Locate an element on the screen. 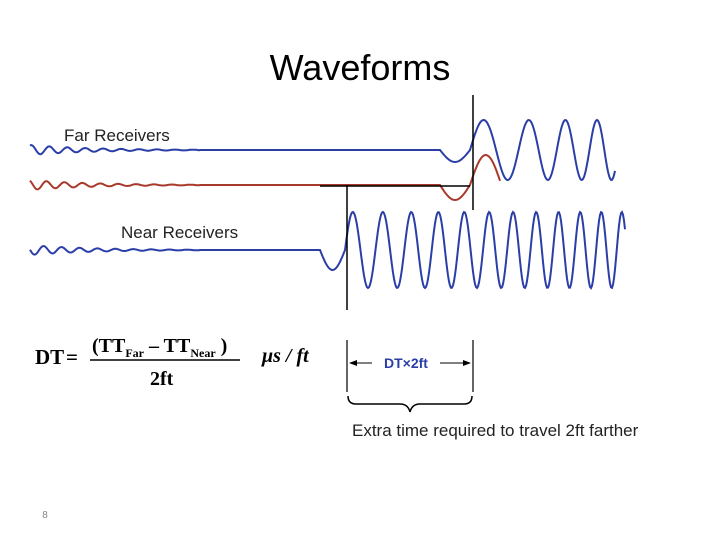  mid-waveform is located at coordinates (265, 177).